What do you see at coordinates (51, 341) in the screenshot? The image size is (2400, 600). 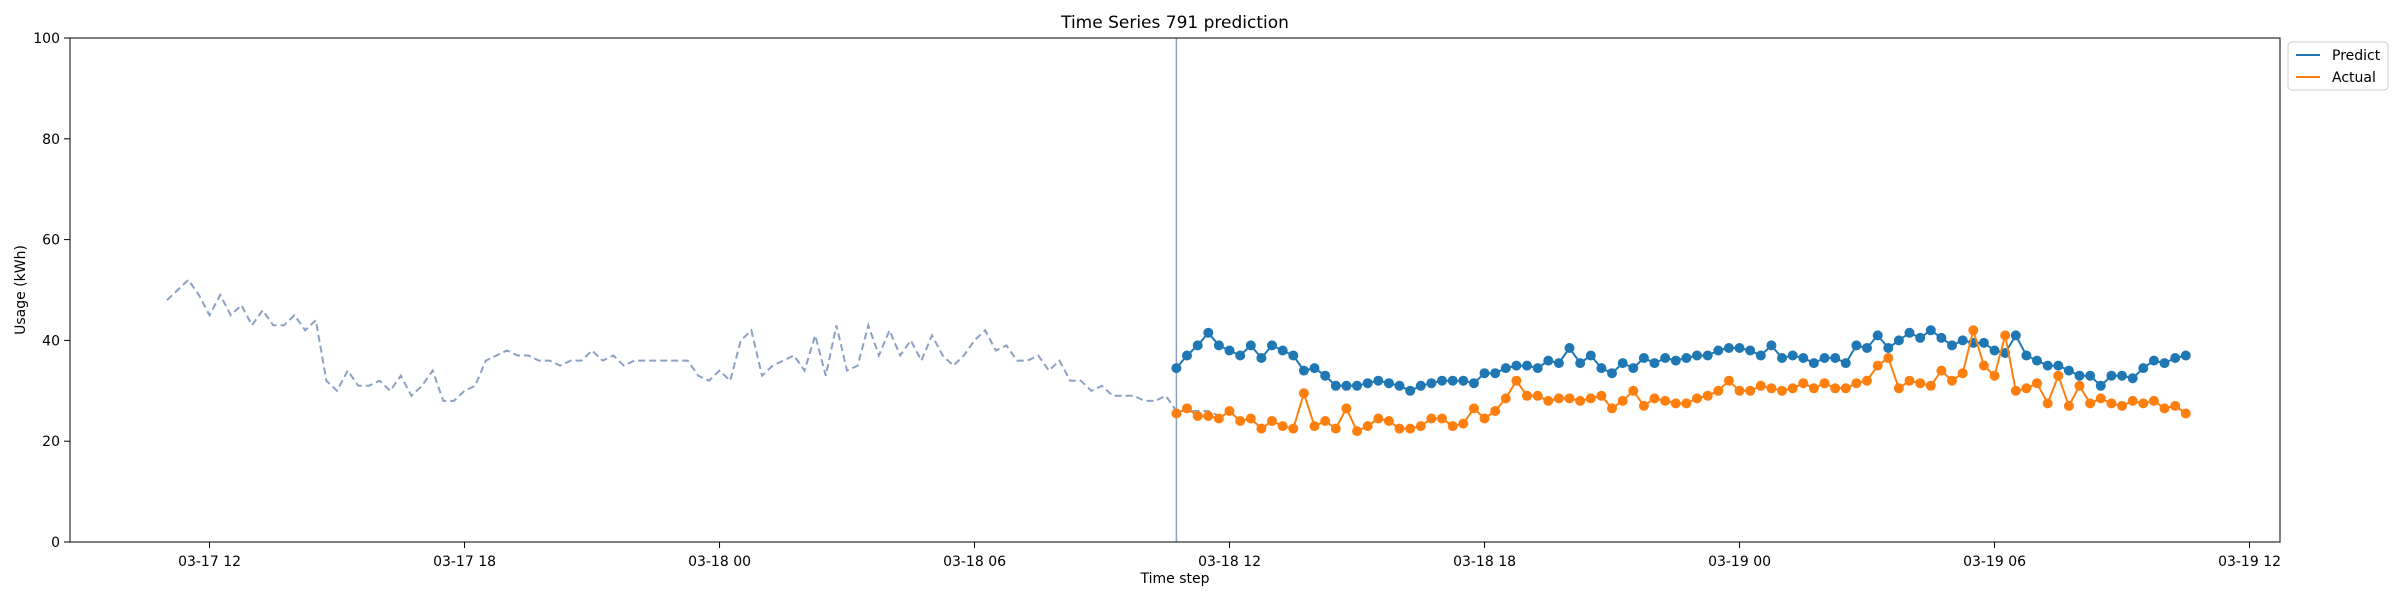 I see `y-tick-label: 40` at bounding box center [51, 341].